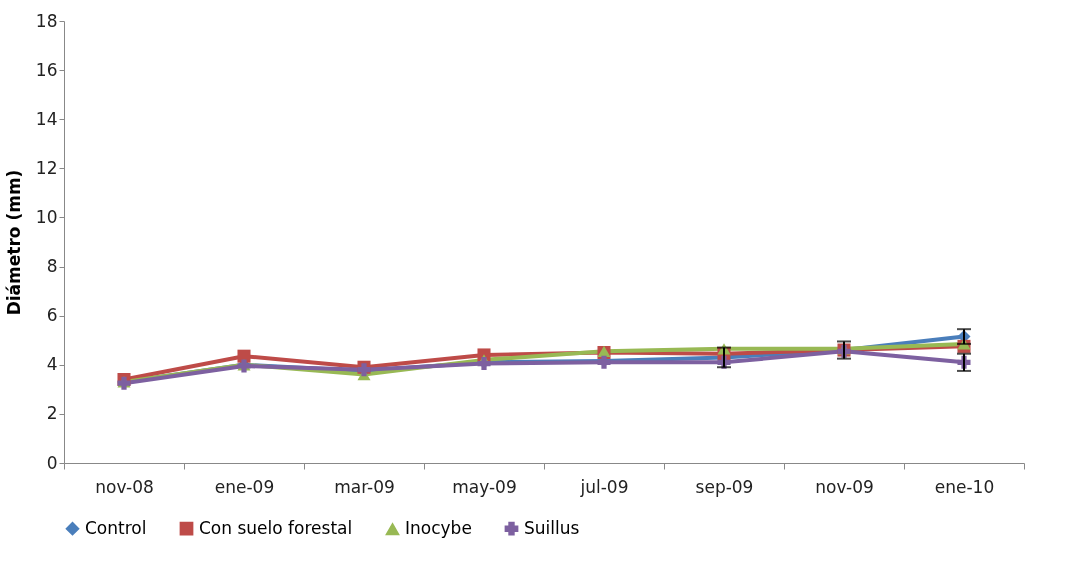 Image resolution: width=1078 pixels, height=588 pixels. I want to click on x-tick-label: nov-08, so click(124, 486).